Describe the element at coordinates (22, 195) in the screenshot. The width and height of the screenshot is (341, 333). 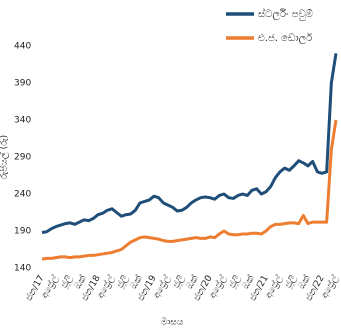
I see `y-tick-label: 240` at that location.